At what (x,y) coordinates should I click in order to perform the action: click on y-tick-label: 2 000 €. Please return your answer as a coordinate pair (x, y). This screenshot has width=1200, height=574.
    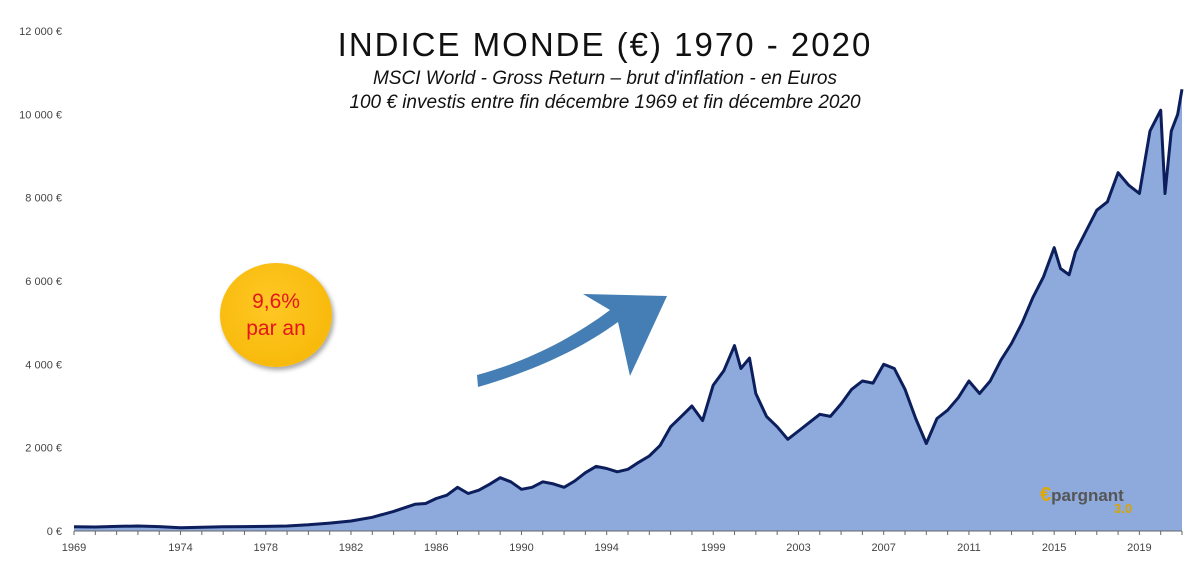
    Looking at the image, I should click on (43, 449).